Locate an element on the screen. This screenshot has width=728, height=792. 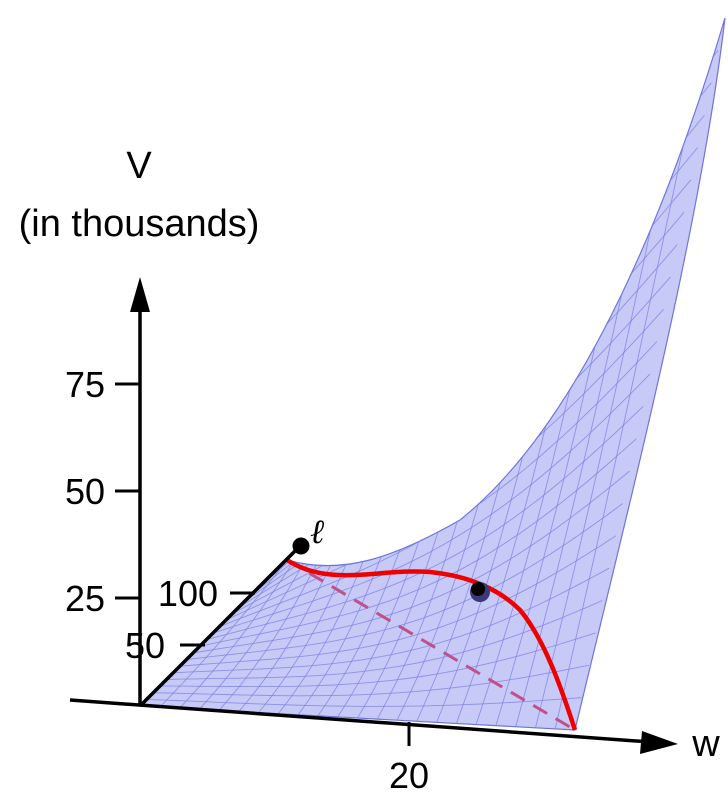
maximum-point-core is located at coordinates (478, 589).